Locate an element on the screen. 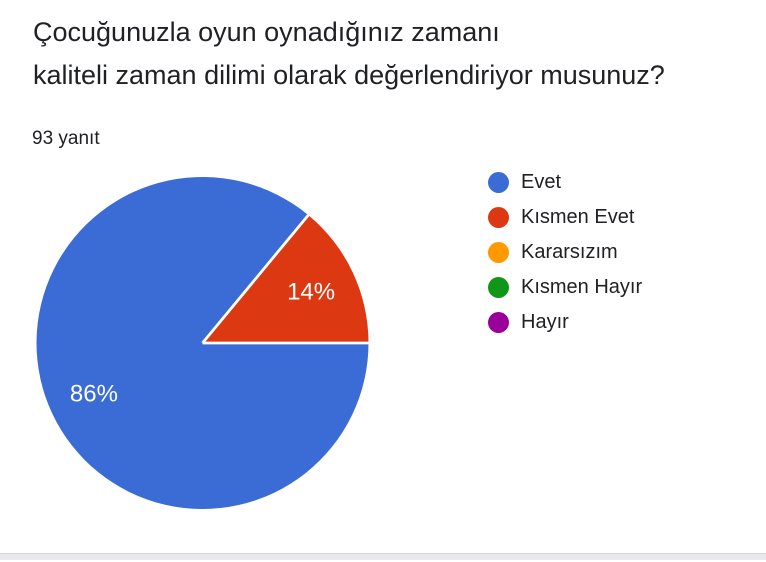  legend-label: Evet is located at coordinates (541, 182).